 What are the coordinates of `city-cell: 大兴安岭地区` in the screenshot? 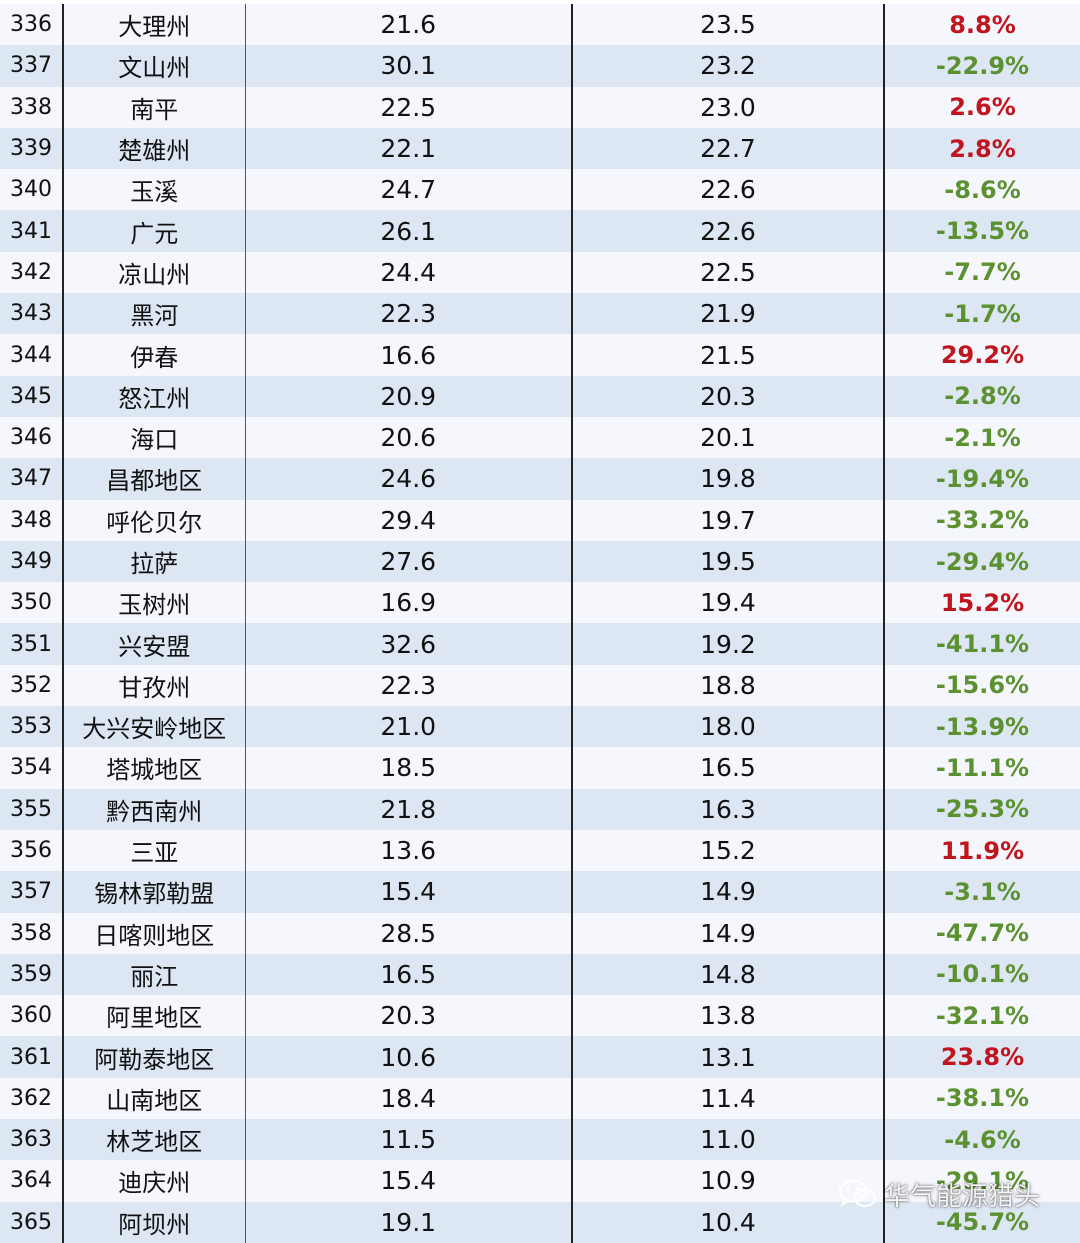 It's located at (154, 727).